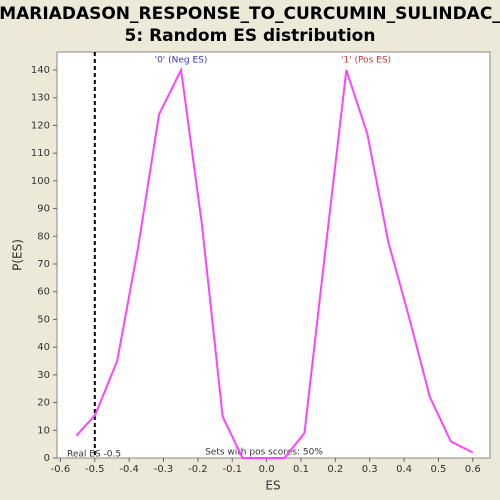  I want to click on y-axis-label: P(ES), so click(18, 255).